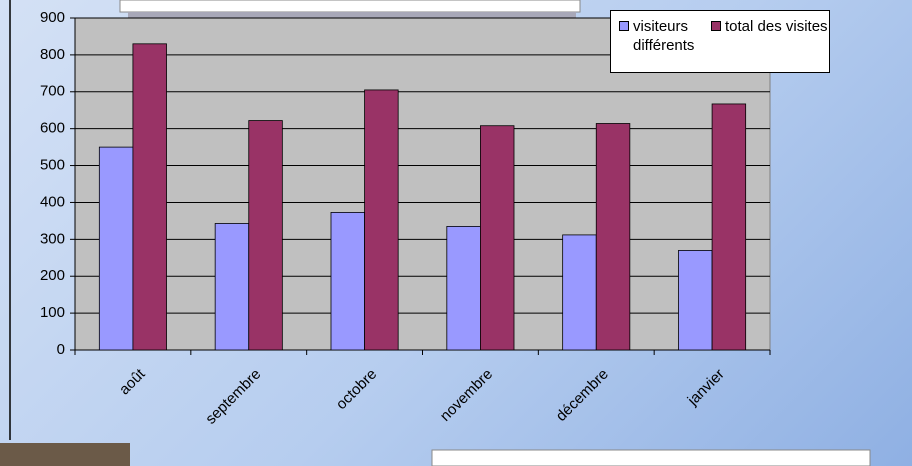  I want to click on legend-entry: total des visites, so click(773, 26).